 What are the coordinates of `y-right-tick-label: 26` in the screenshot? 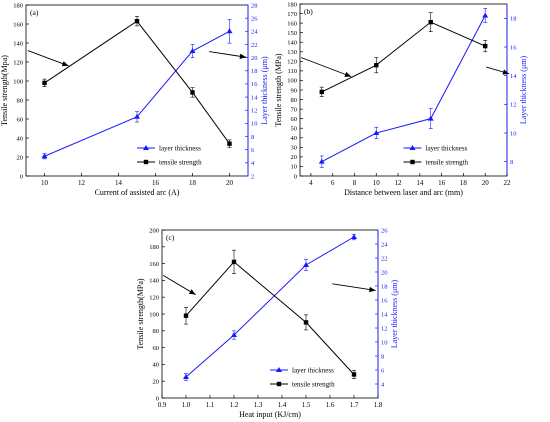 It's located at (254, 18).